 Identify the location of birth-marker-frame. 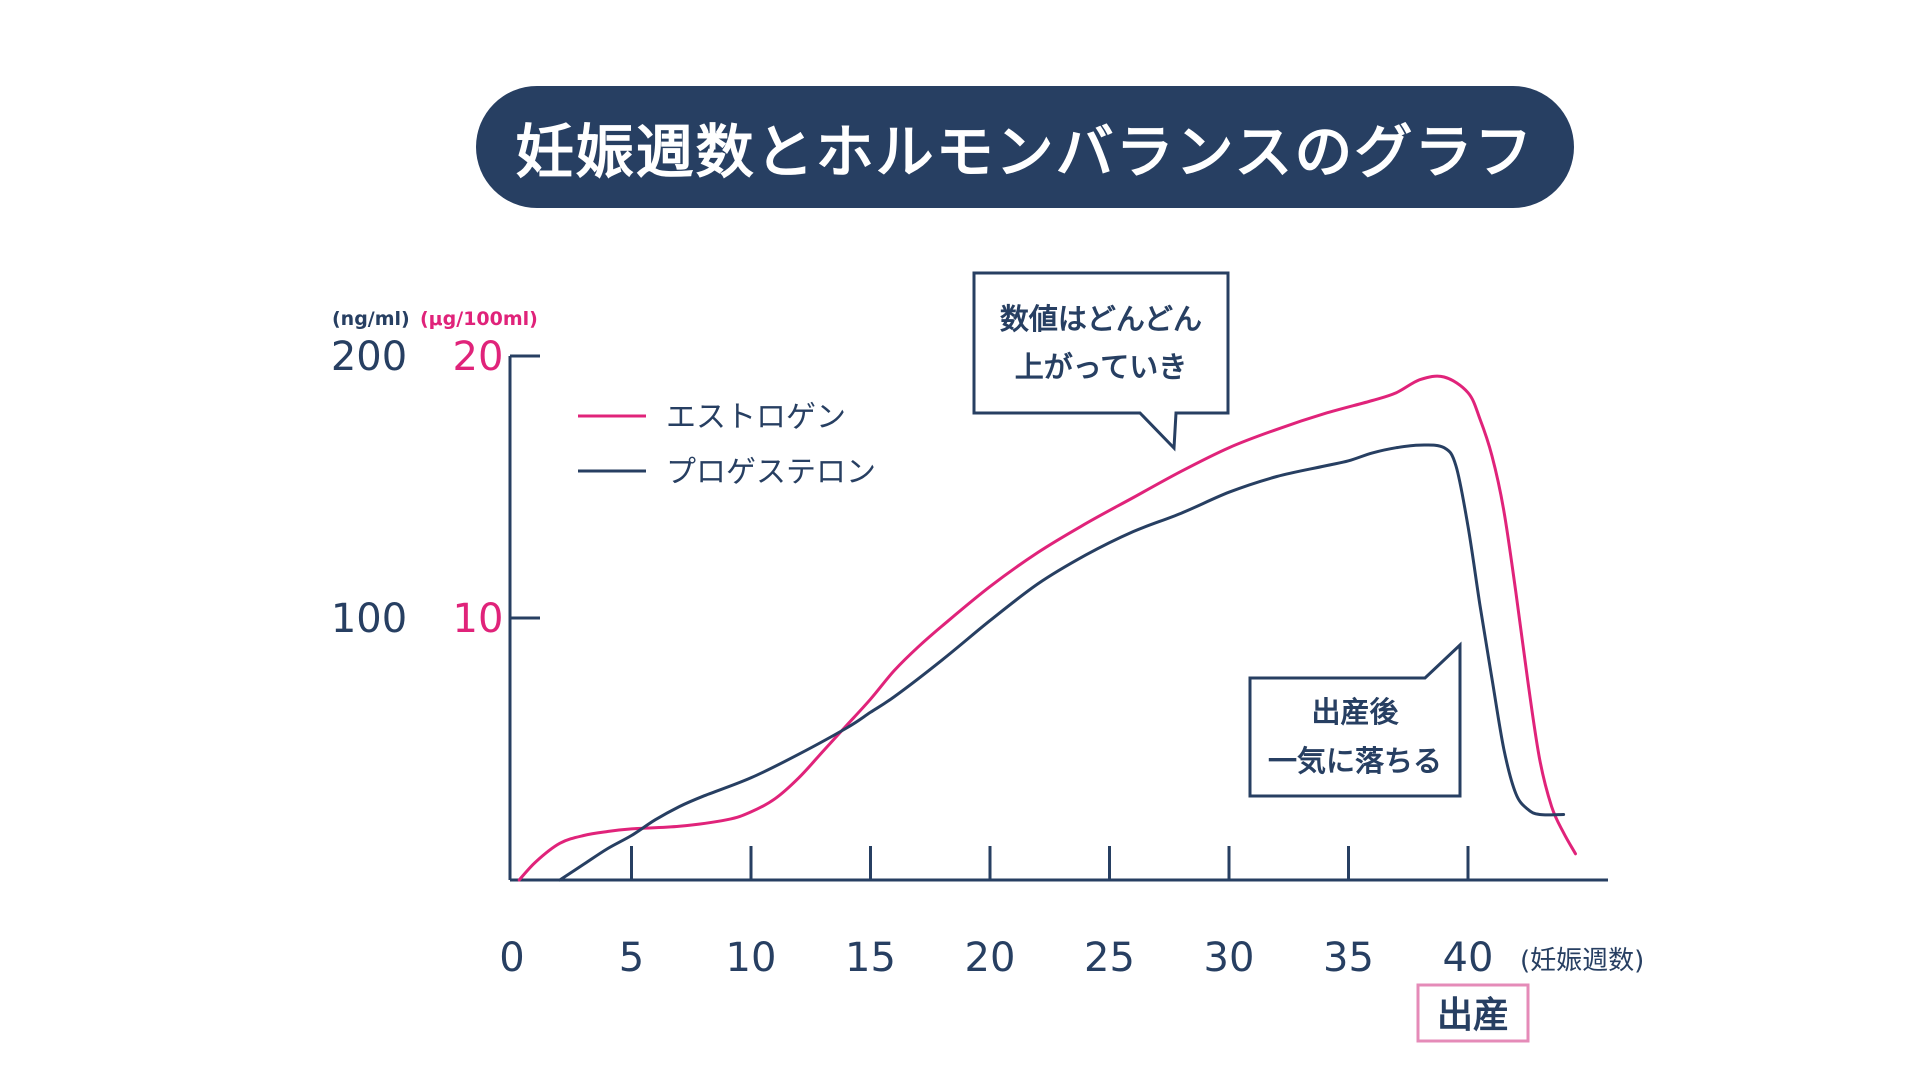
(1473, 1013).